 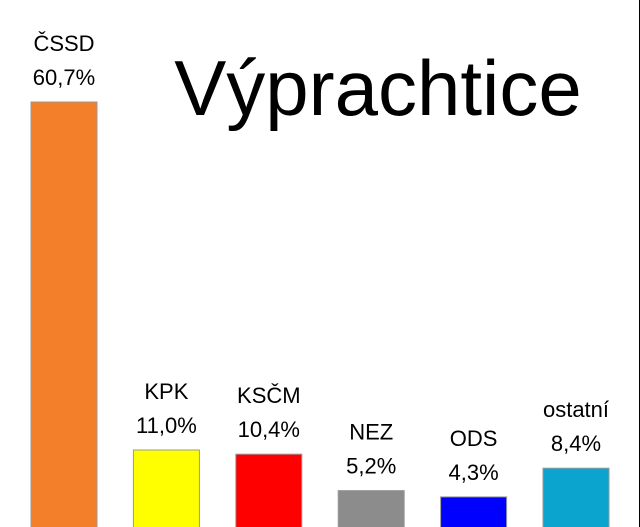 I want to click on bar-value-label: 4,3%, so click(x=474, y=472).